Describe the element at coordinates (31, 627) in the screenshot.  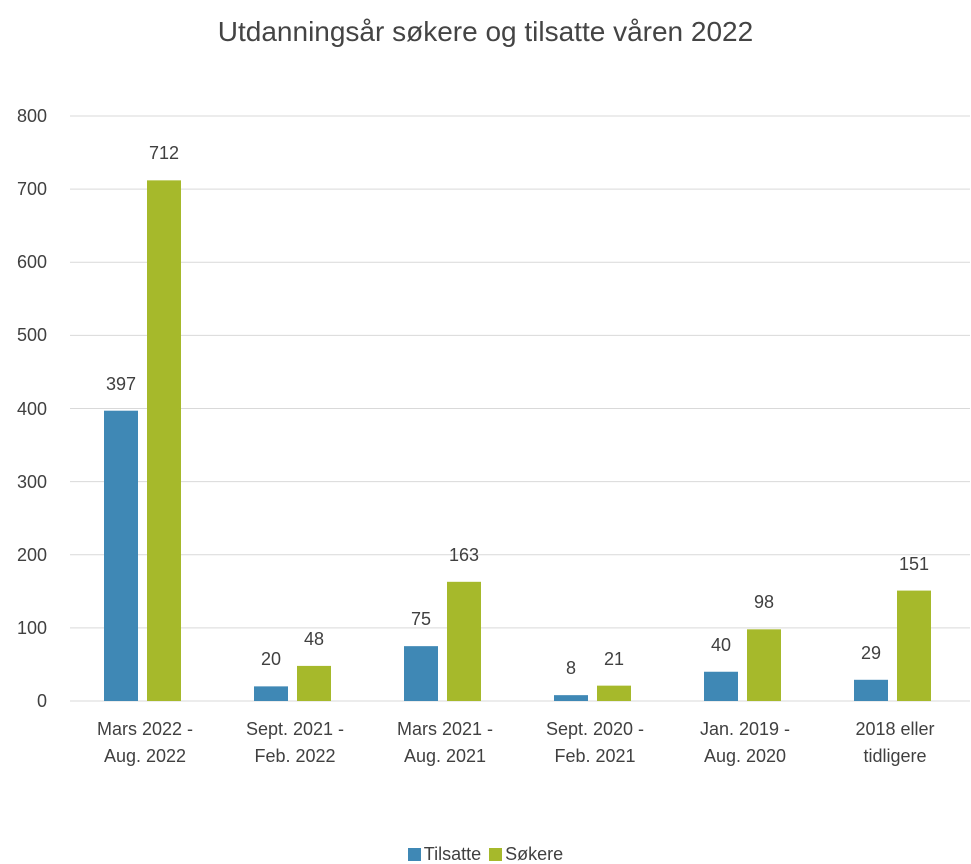
I see `y-tick-label: 100` at that location.